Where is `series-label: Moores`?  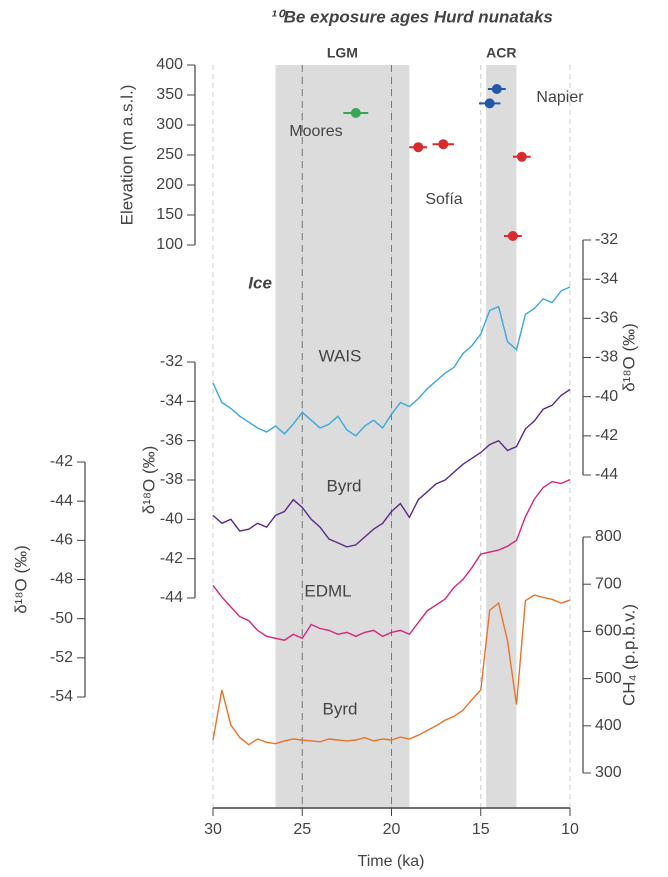 series-label: Moores is located at coordinates (315, 131).